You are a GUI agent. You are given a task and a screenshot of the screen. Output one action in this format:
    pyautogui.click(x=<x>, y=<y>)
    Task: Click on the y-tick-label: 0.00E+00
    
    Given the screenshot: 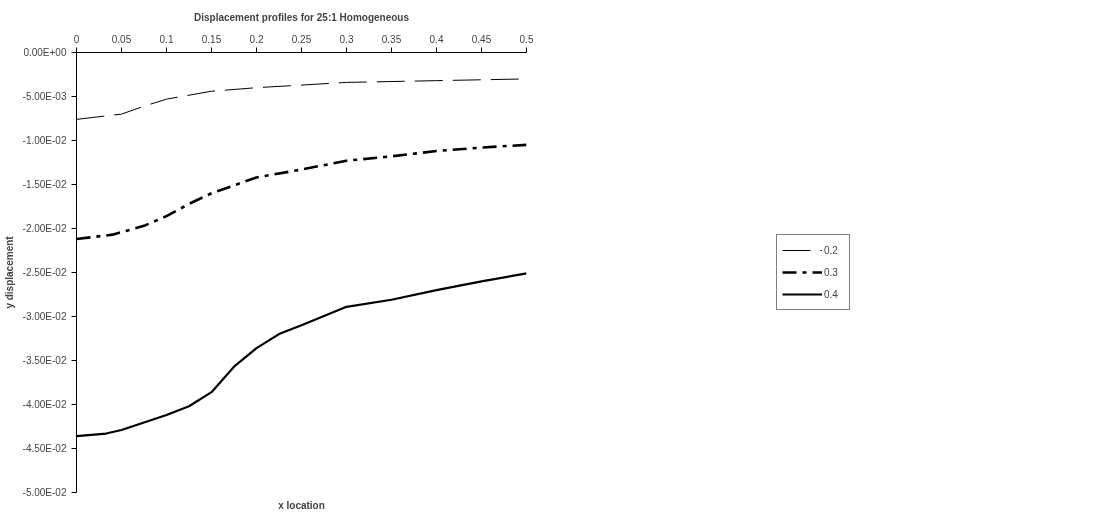 What is the action you would take?
    pyautogui.click(x=45, y=52)
    